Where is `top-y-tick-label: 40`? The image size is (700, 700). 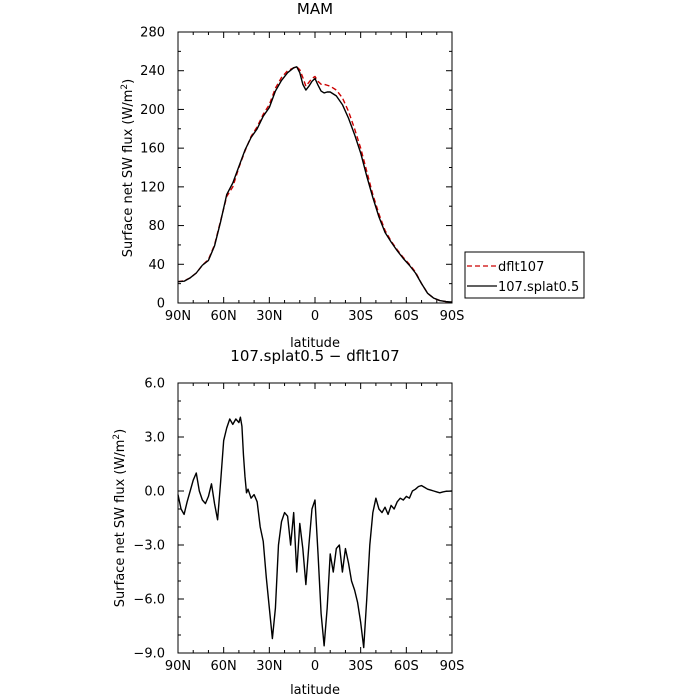
top-y-tick-label: 40 is located at coordinates (156, 265).